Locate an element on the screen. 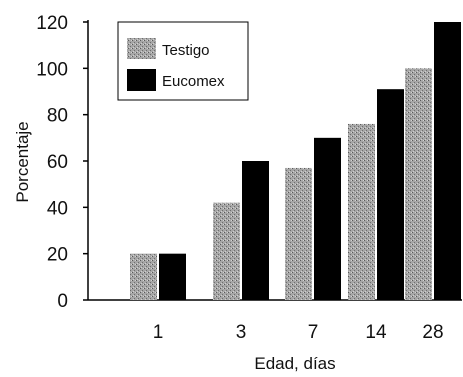 The width and height of the screenshot is (463, 377). y-tick-label: 100 is located at coordinates (52, 69).